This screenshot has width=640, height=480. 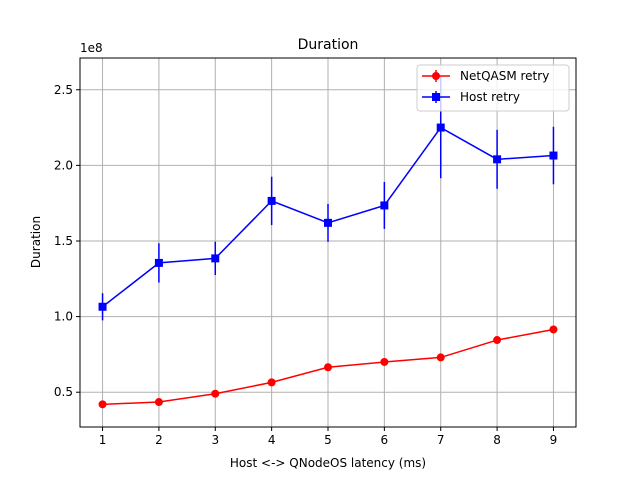 I want to click on legend-entry-host: Host retry, so click(x=471, y=97).